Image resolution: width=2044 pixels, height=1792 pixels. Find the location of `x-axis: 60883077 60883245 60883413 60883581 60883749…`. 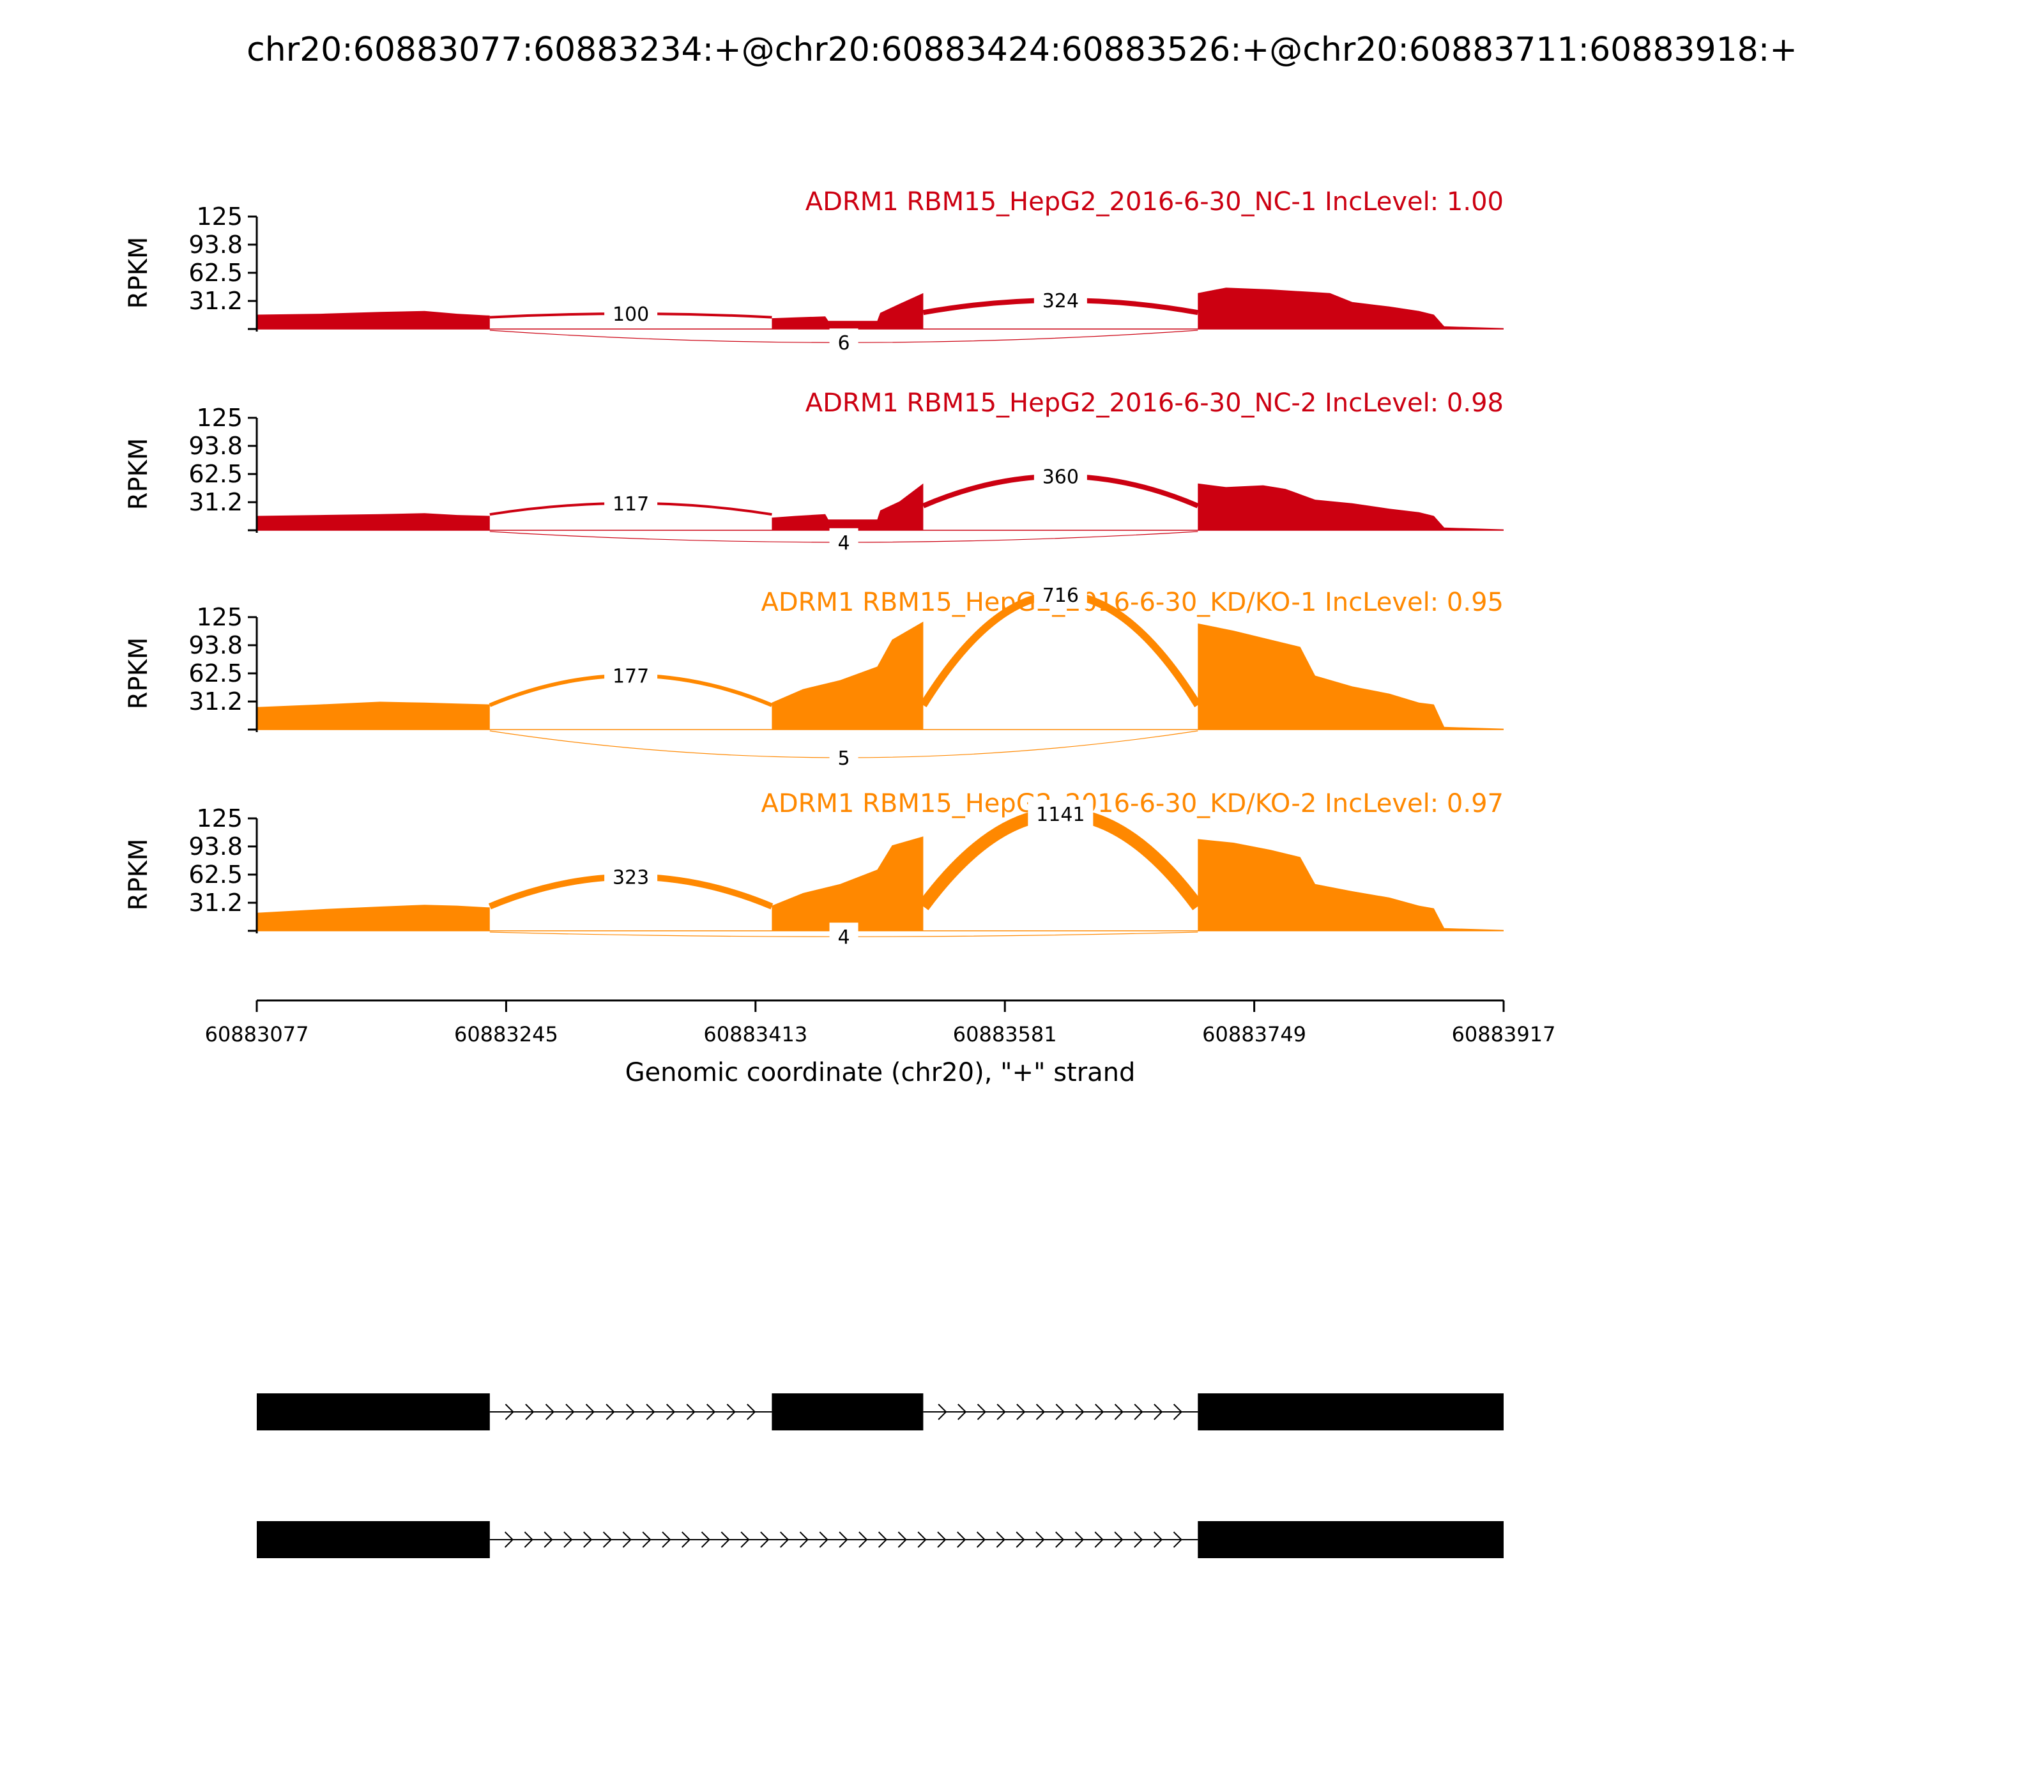

x-axis: 60883077 60883245 60883413 60883581 60883749… is located at coordinates (880, 1043).